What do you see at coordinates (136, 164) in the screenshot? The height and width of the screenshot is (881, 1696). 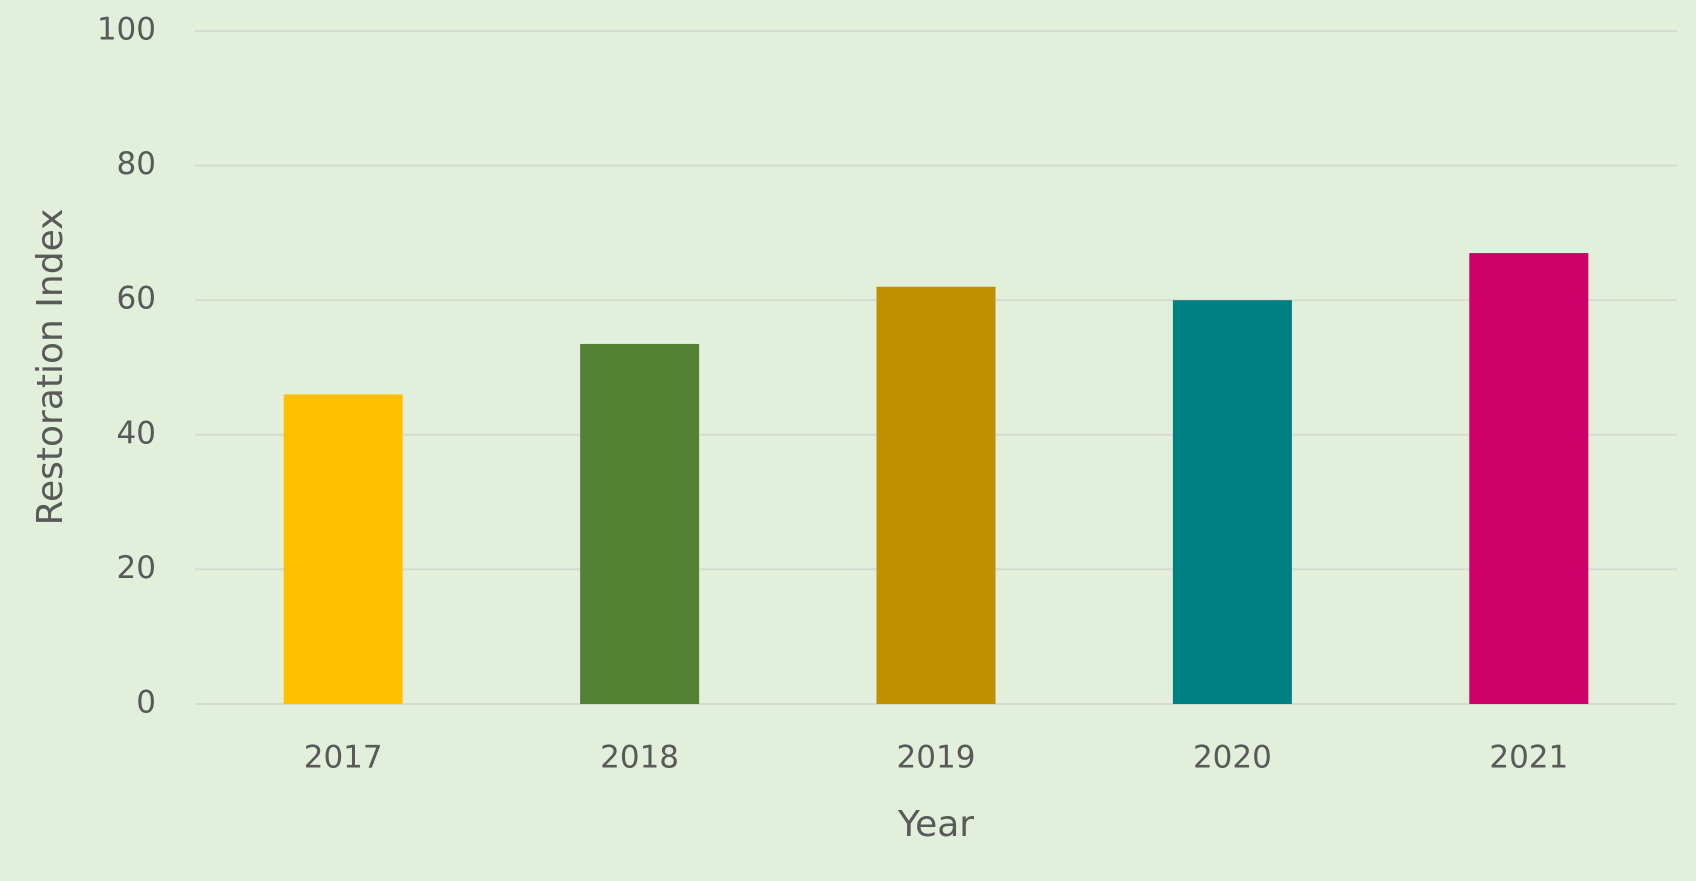 I see `y-tick-label: 80` at bounding box center [136, 164].